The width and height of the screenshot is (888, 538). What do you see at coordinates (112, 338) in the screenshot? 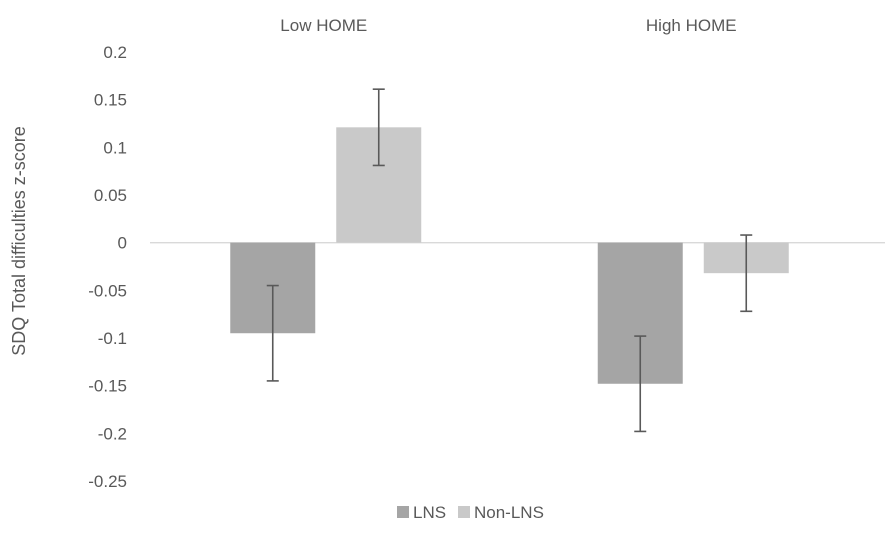
I see `y-tick-label: -0.1` at bounding box center [112, 338].